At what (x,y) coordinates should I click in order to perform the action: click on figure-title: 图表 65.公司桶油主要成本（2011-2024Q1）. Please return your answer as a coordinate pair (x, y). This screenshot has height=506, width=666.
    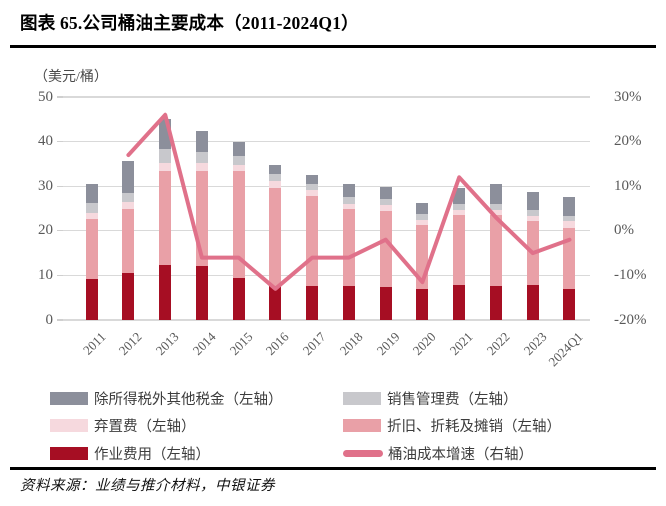
    Looking at the image, I should click on (189, 23).